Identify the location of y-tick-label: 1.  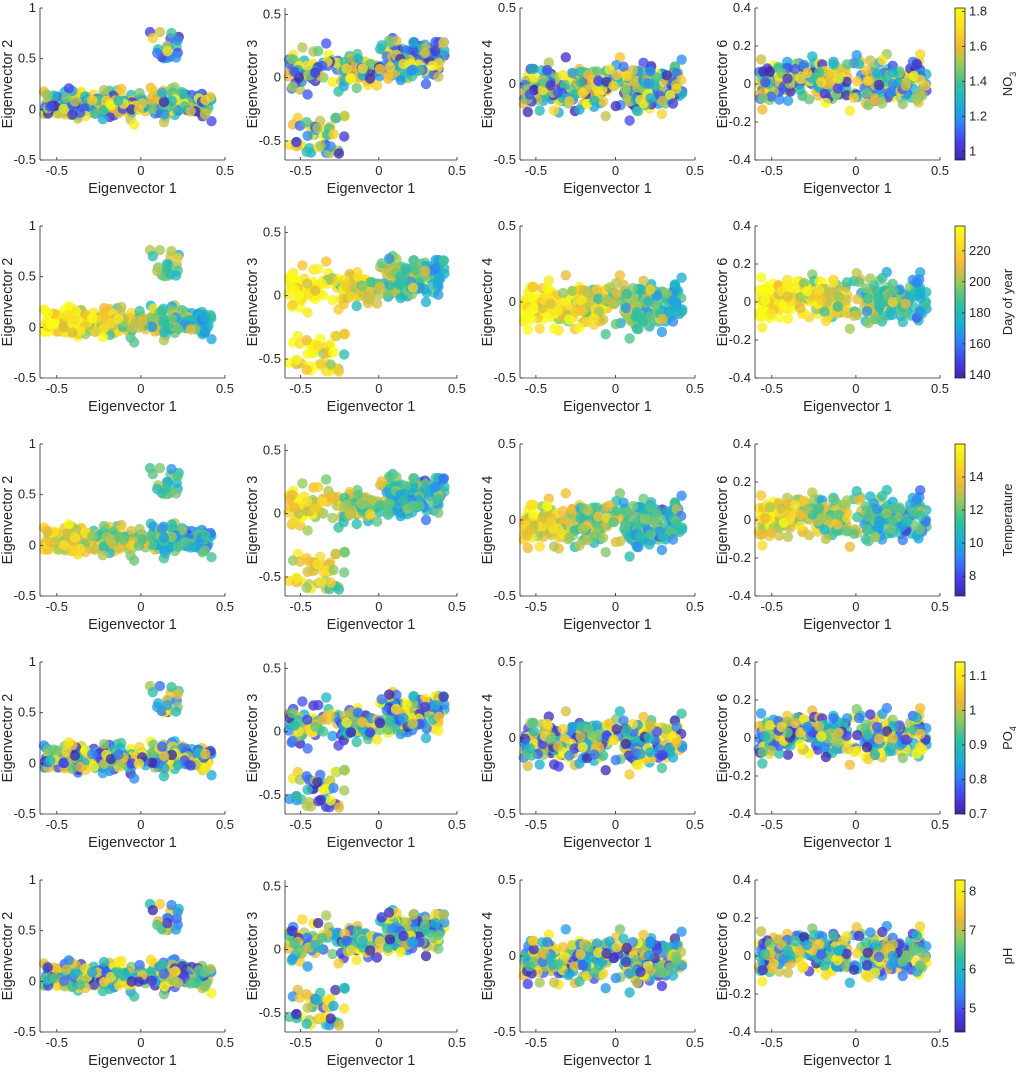
(32, 443).